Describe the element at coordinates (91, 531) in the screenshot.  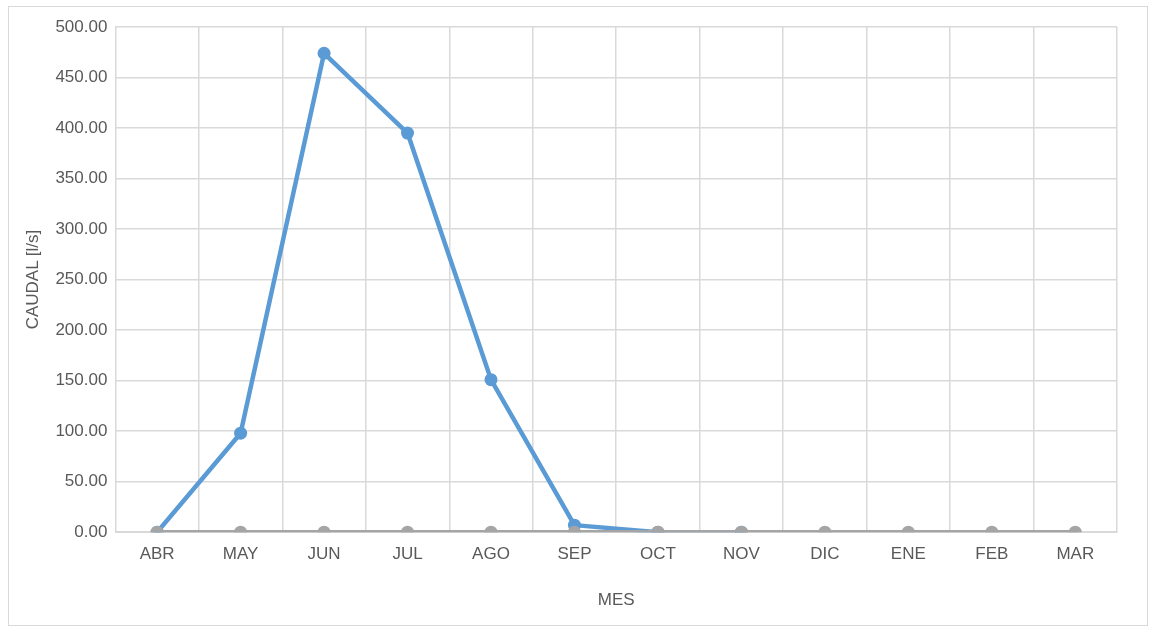
I see `y-tick-label: 0.00` at that location.